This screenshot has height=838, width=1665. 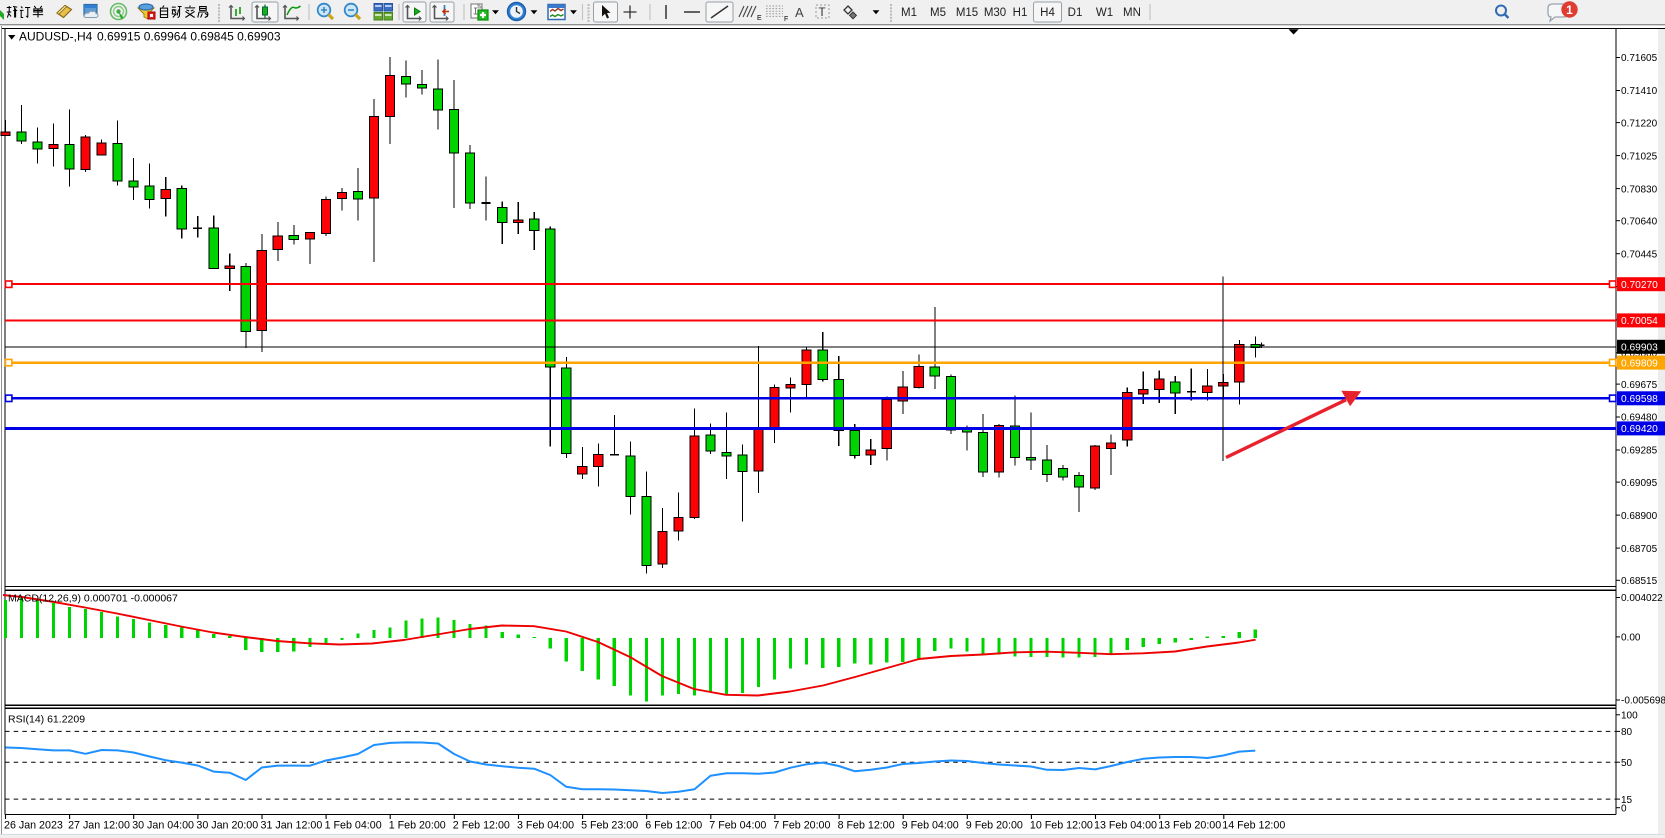 I want to click on svg-text: 30 Jan 20:00, so click(x=227, y=826).